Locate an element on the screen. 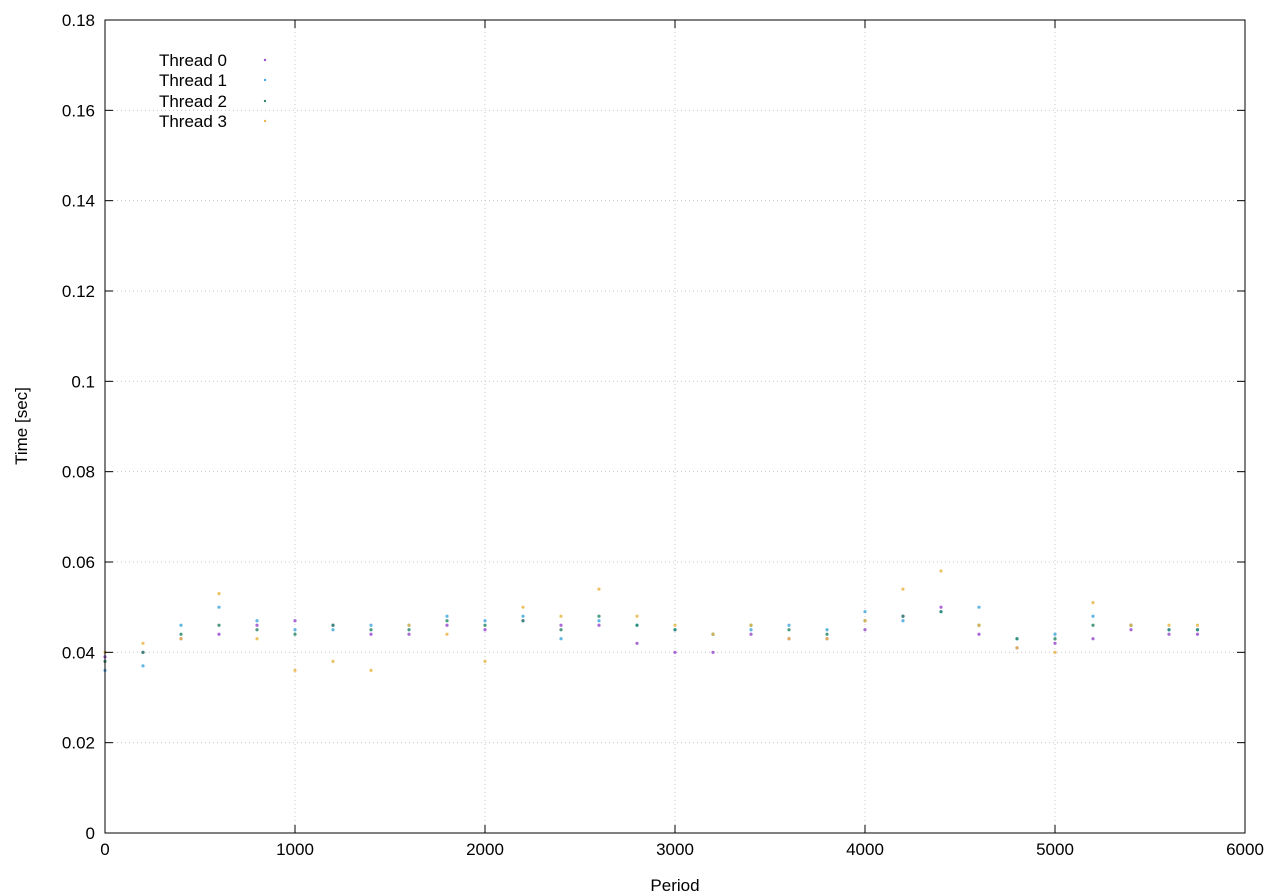 The height and width of the screenshot is (896, 1280). x-tick-label: 1000 is located at coordinates (295, 849).